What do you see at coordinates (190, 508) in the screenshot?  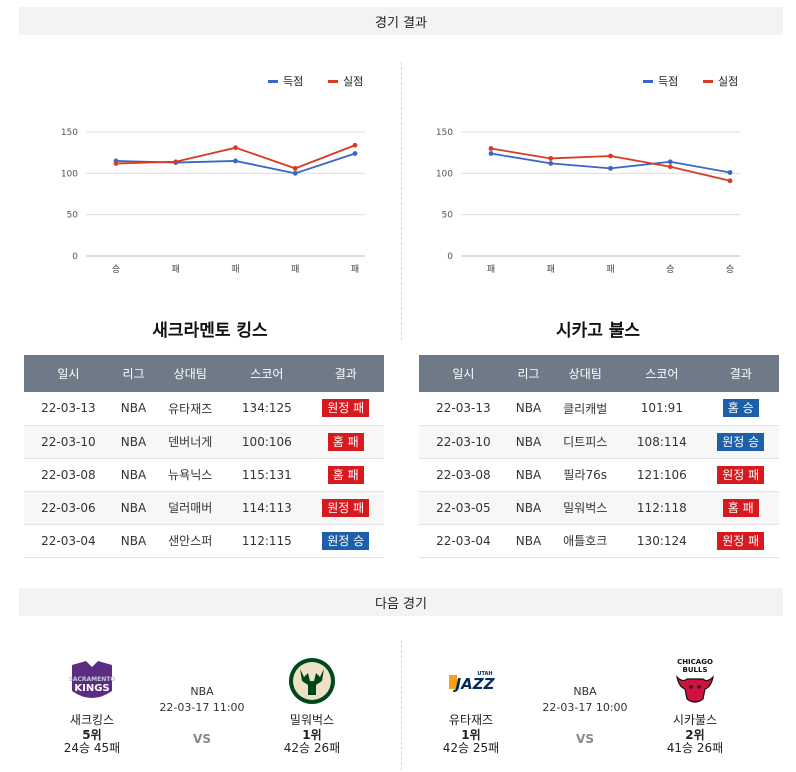 I see `cell-opponent: 덜러매버` at bounding box center [190, 508].